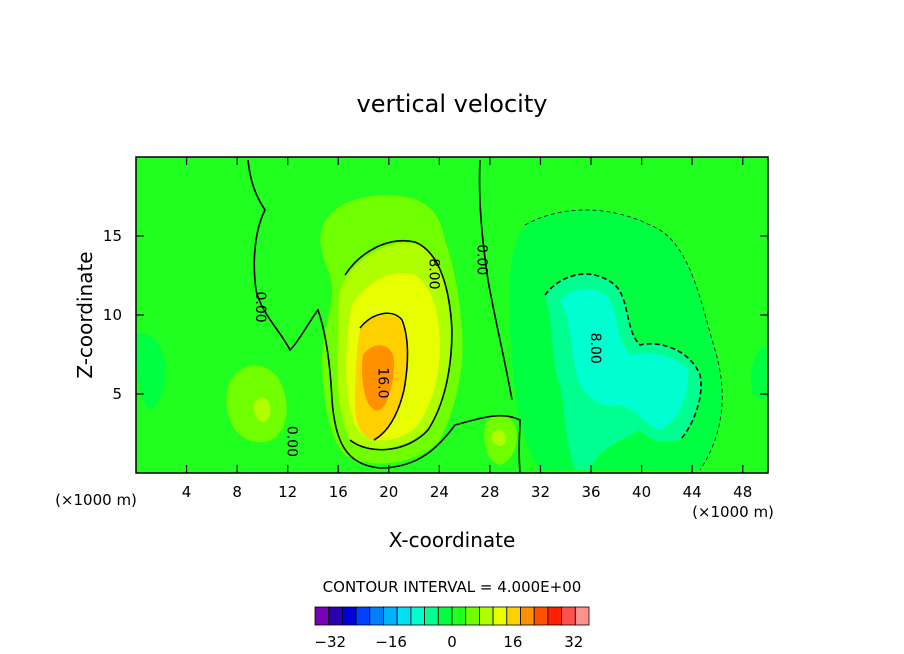  Describe the element at coordinates (237, 492) in the screenshot. I see `x-tick-label: 8` at that location.